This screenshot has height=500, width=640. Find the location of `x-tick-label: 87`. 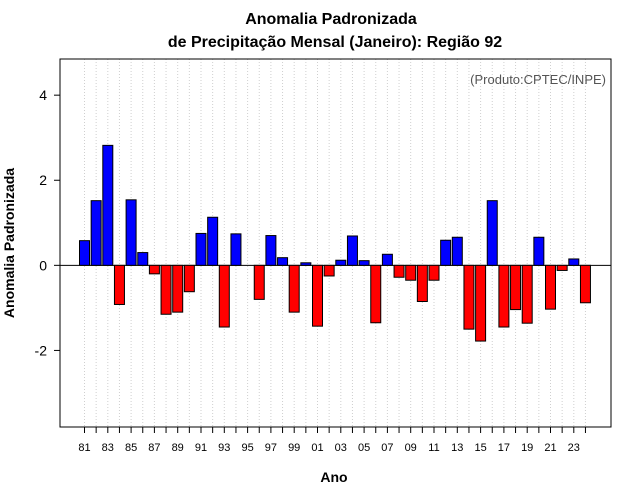

x-tick-label: 87 is located at coordinates (154, 448).